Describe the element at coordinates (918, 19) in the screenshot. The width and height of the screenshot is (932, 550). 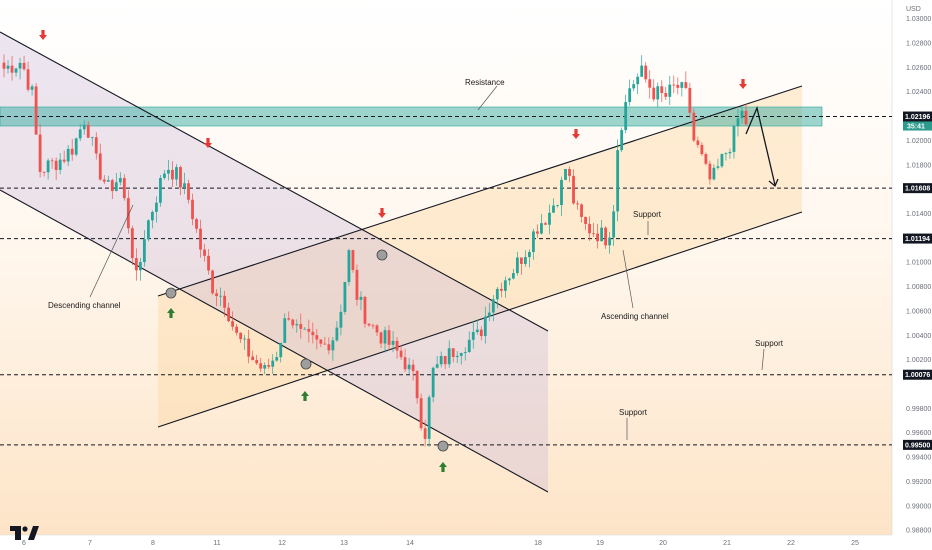
I see `y-tick-label: 1.03000` at that location.